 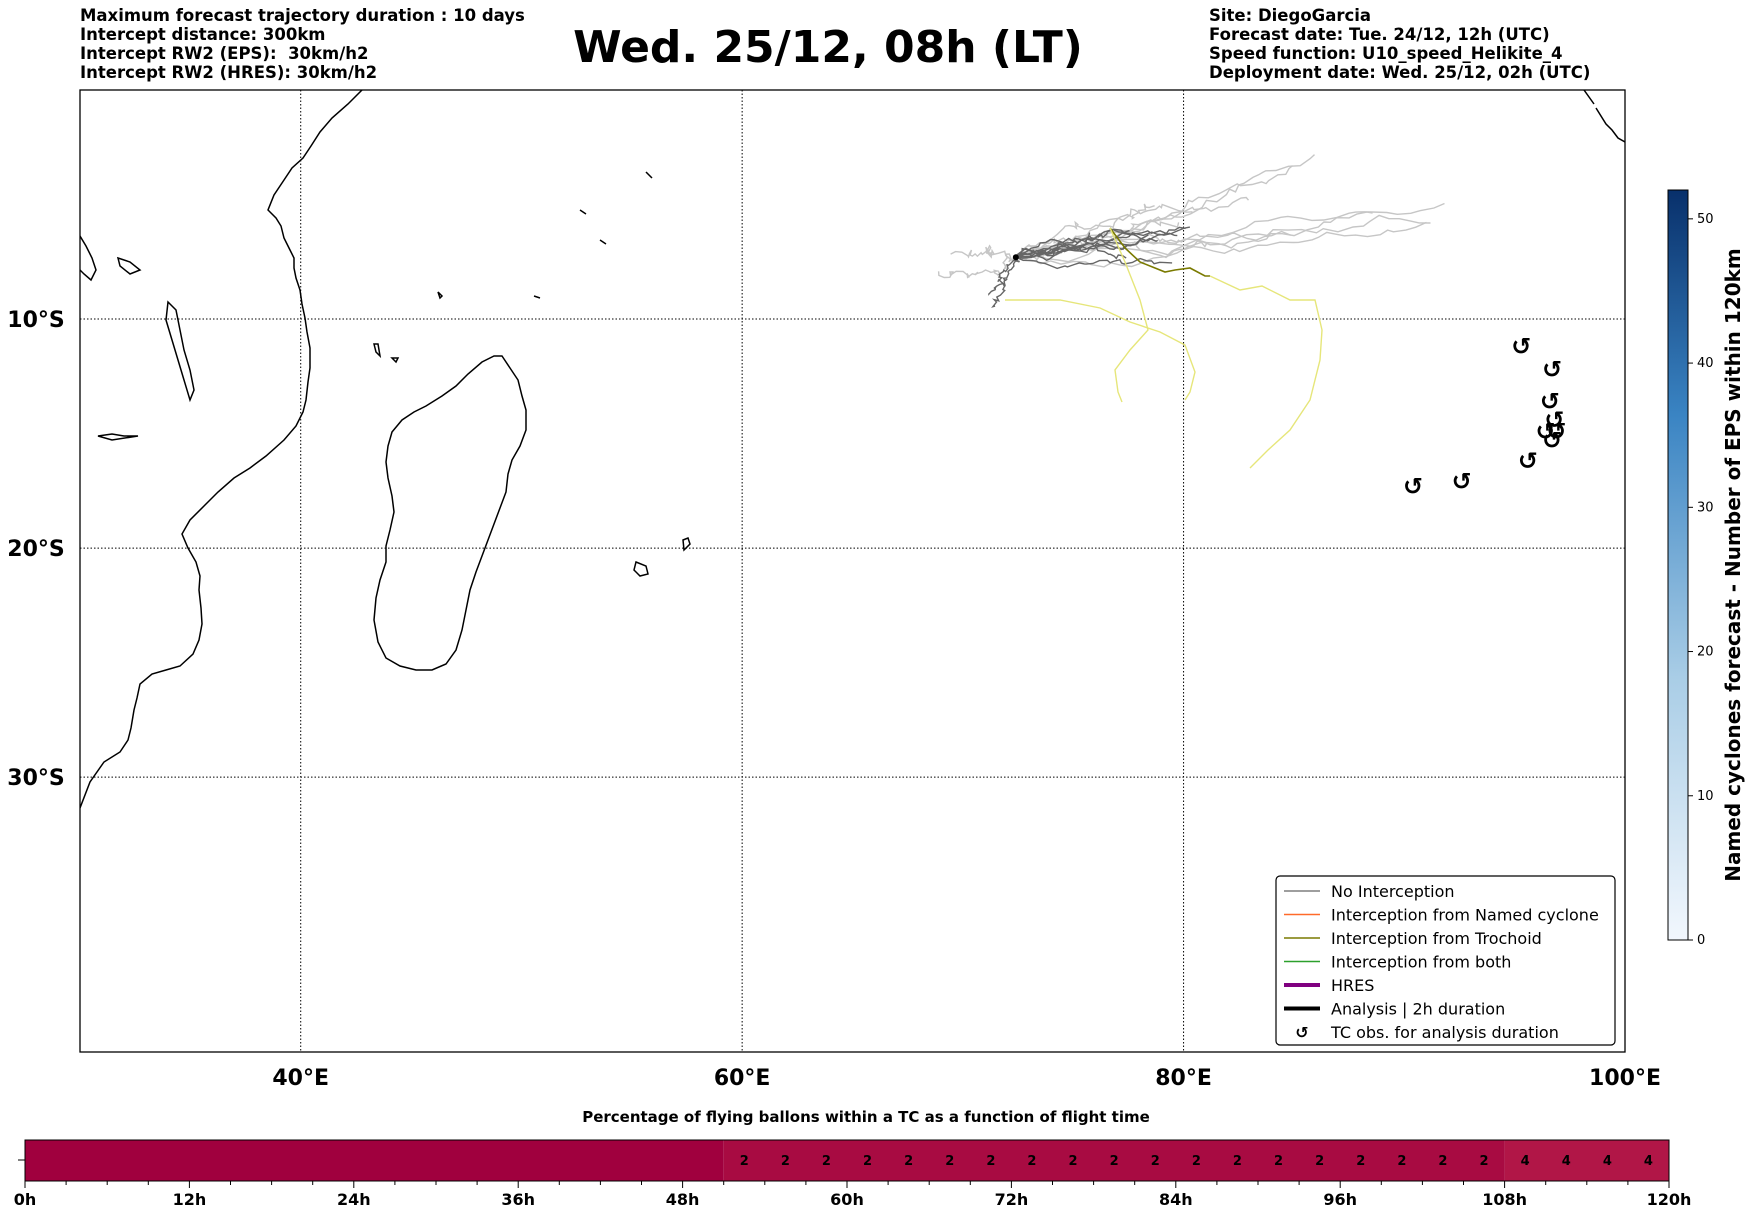 I want to click on seychelles-island, so click(x=180, y=351).